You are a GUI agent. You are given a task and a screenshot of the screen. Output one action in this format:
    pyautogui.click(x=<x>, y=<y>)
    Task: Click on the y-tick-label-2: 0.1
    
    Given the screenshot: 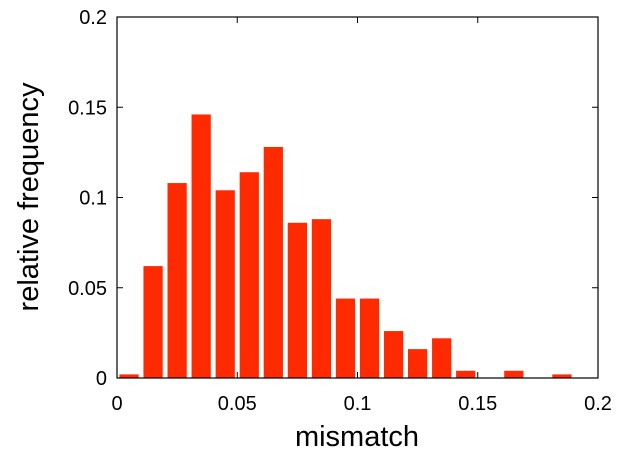 What is the action you would take?
    pyautogui.click(x=93, y=199)
    